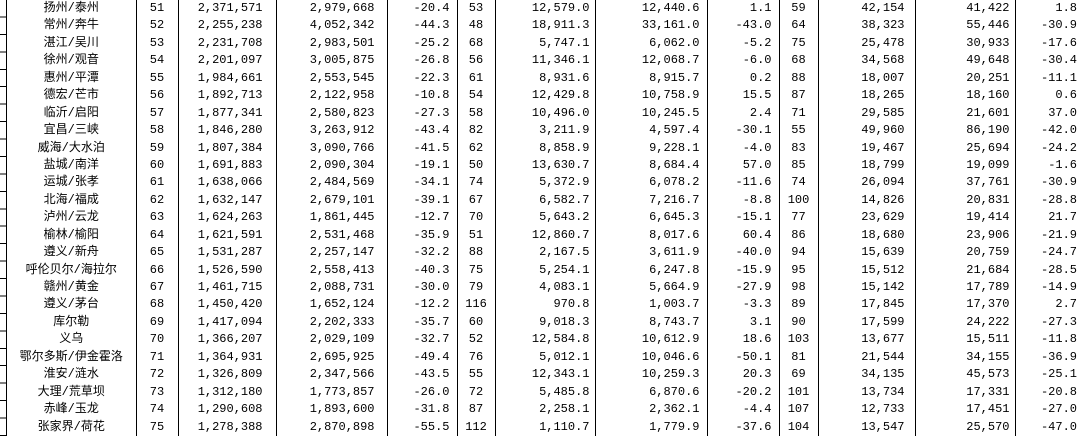  What do you see at coordinates (476, 427) in the screenshot?
I see `rank-b-cell: 112` at bounding box center [476, 427].